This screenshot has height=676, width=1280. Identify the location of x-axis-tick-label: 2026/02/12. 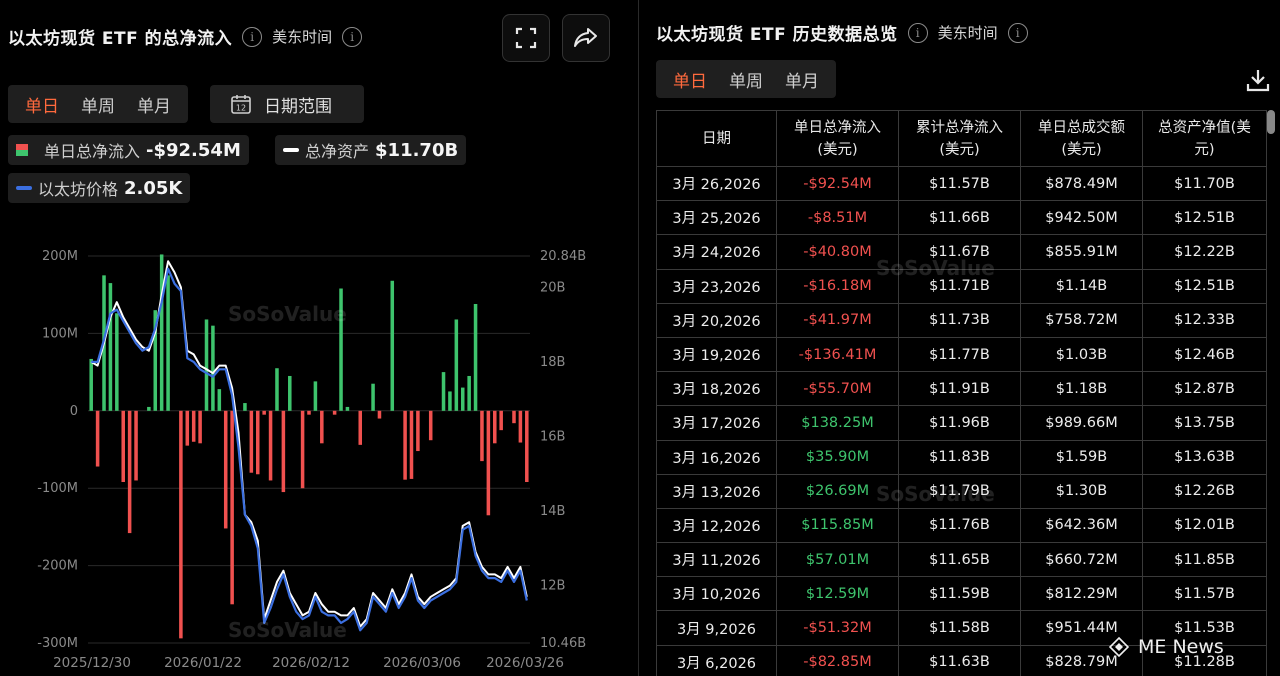
(311, 663).